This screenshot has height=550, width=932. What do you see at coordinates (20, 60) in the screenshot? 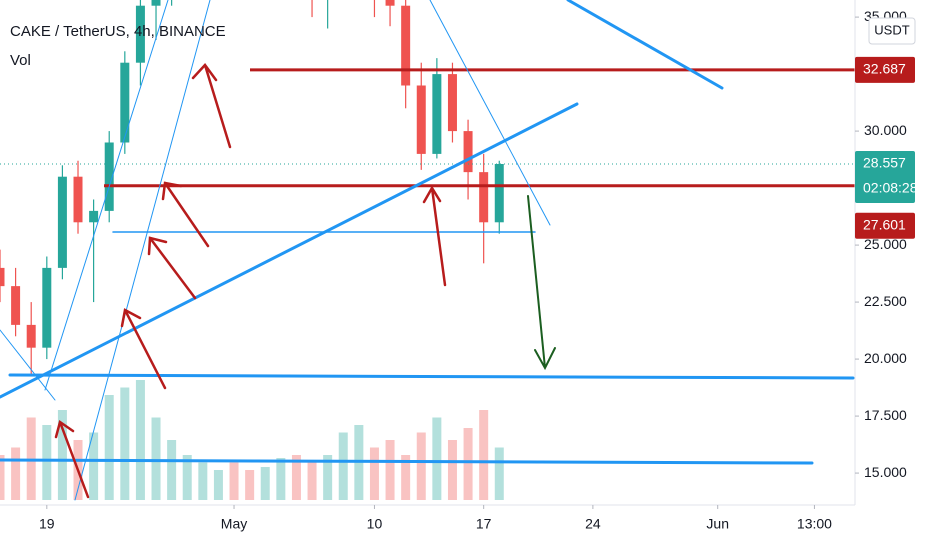
I see `subtitle: Vol` at bounding box center [20, 60].